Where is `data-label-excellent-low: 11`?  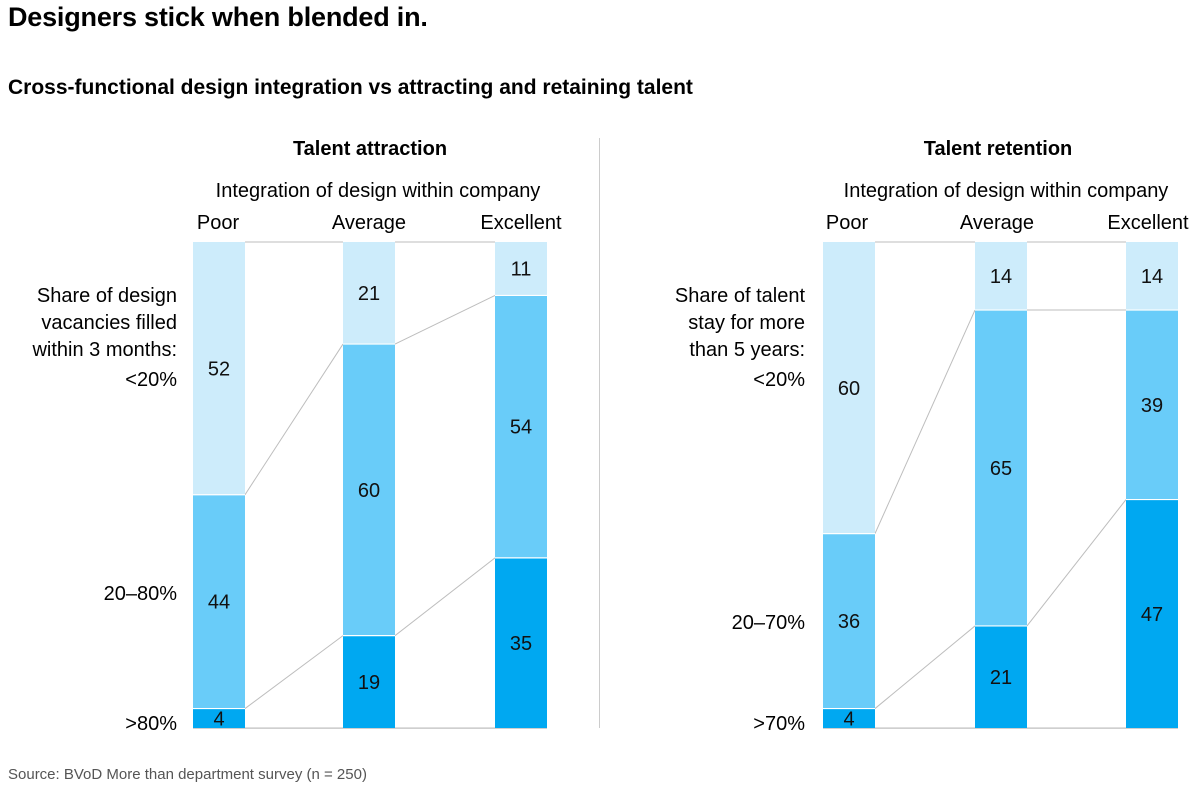 data-label-excellent-low: 11 is located at coordinates (521, 270).